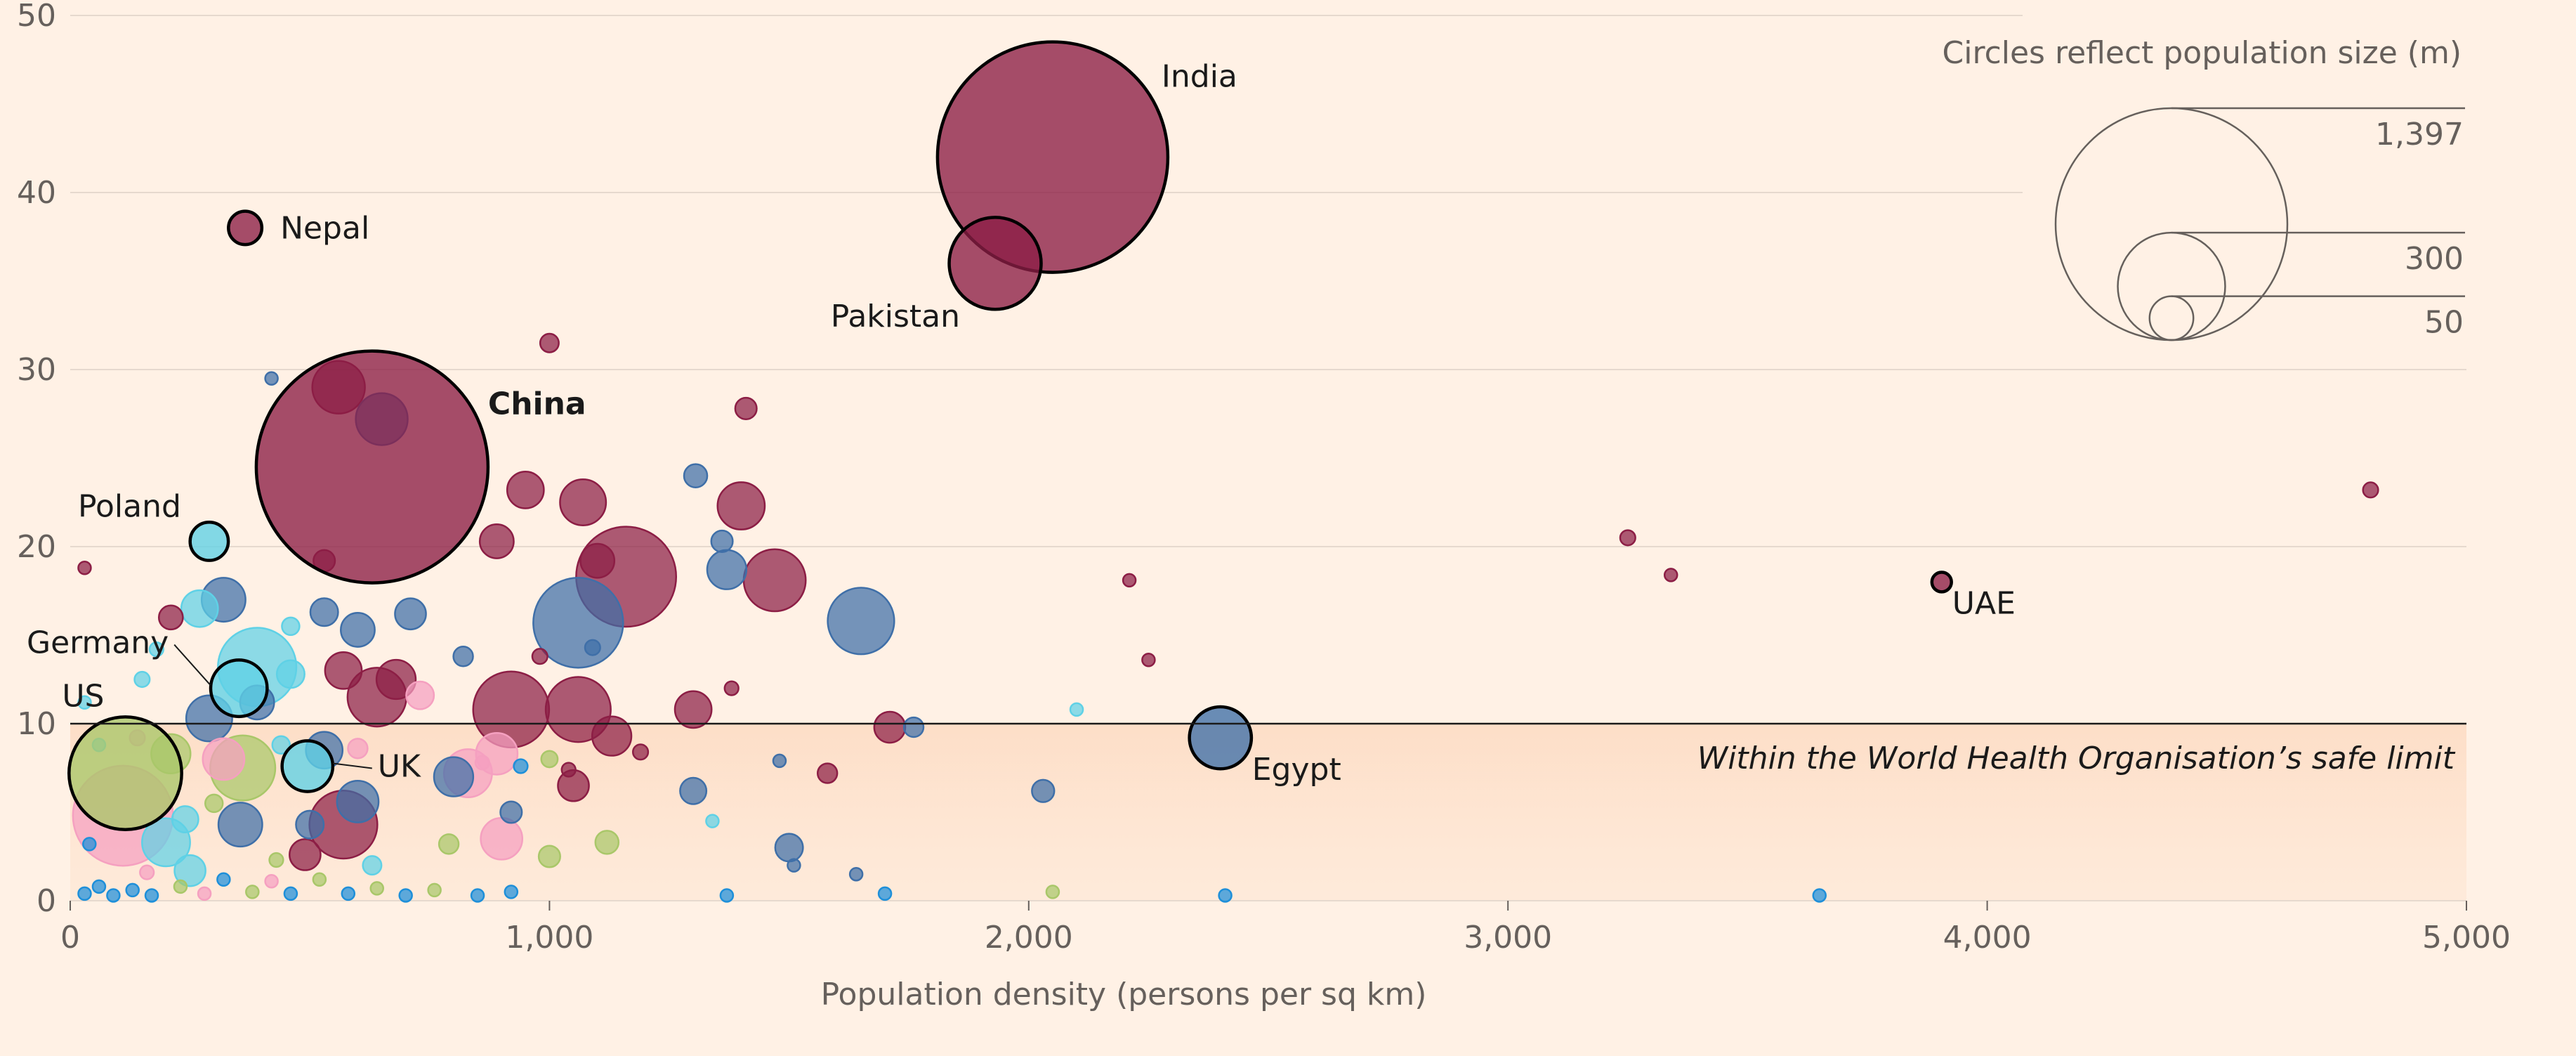 This screenshot has width=2576, height=1056. What do you see at coordinates (70, 938) in the screenshot?
I see `x-tick-label: 0` at bounding box center [70, 938].